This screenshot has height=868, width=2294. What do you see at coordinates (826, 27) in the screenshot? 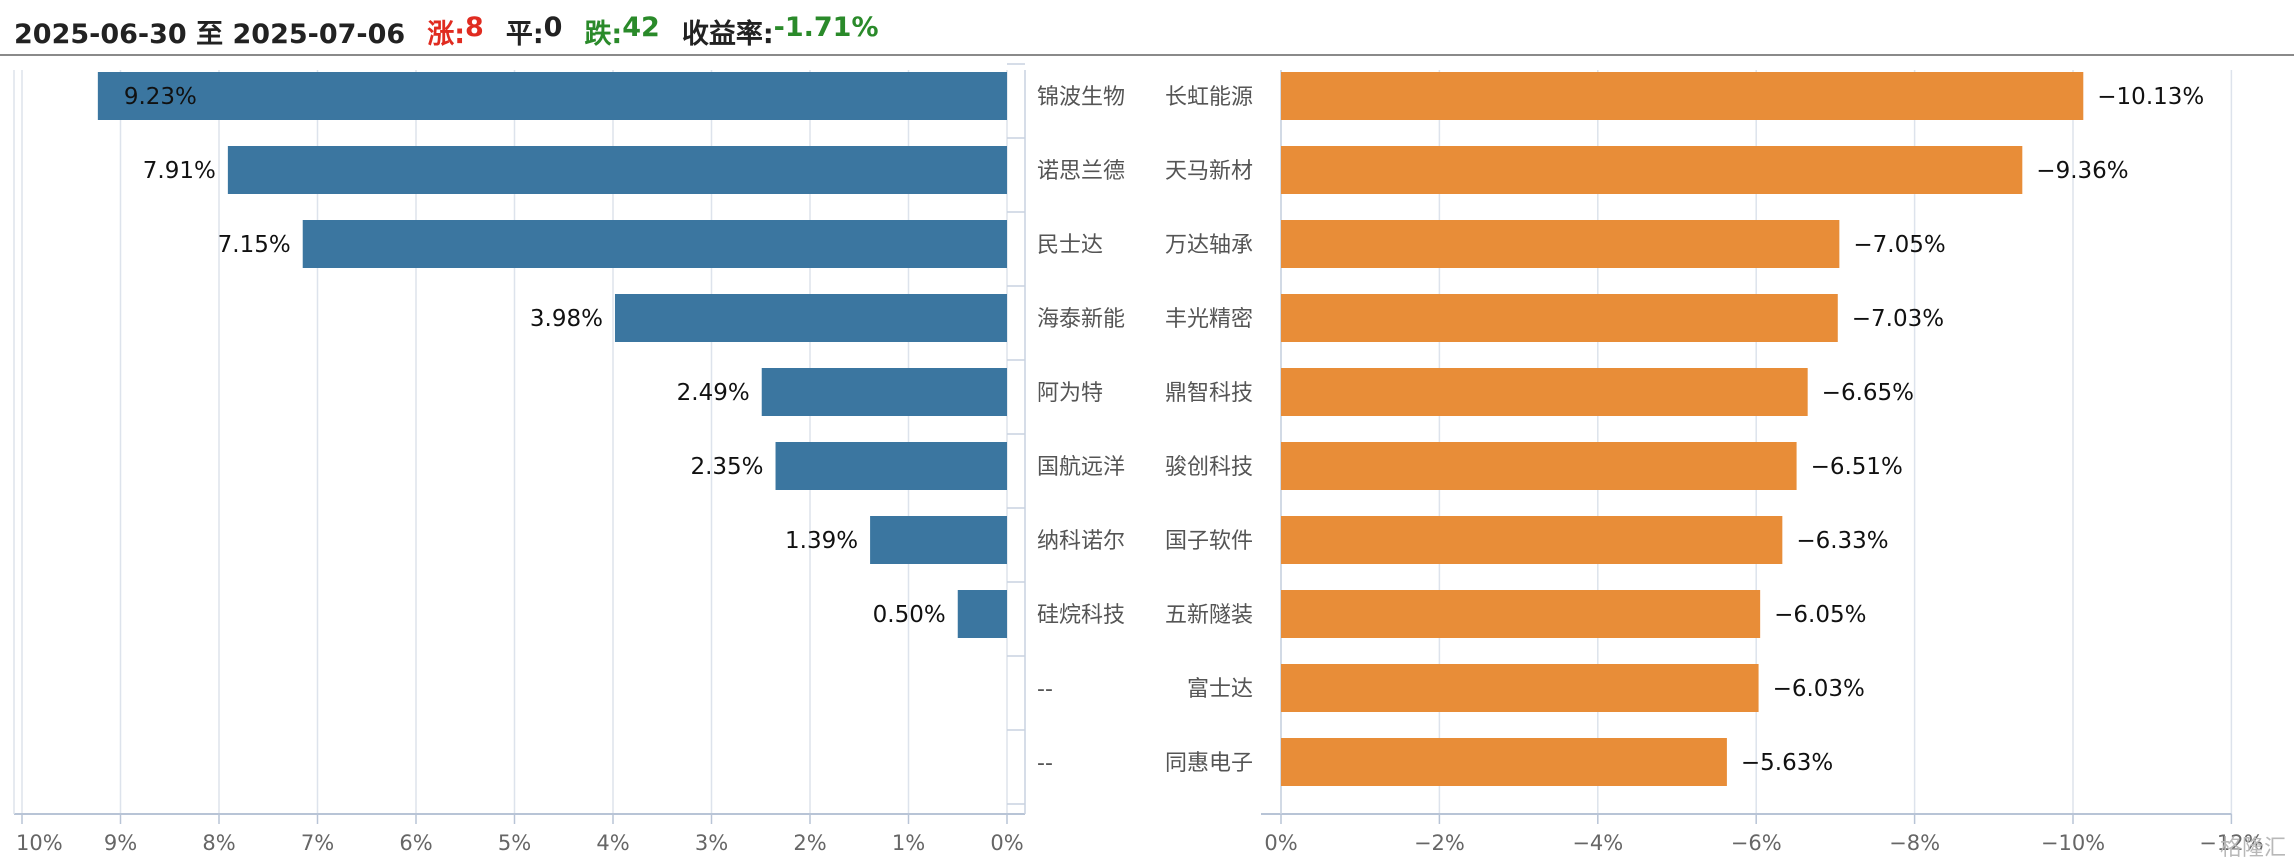
I see `return-value: -1.71%` at bounding box center [826, 27].